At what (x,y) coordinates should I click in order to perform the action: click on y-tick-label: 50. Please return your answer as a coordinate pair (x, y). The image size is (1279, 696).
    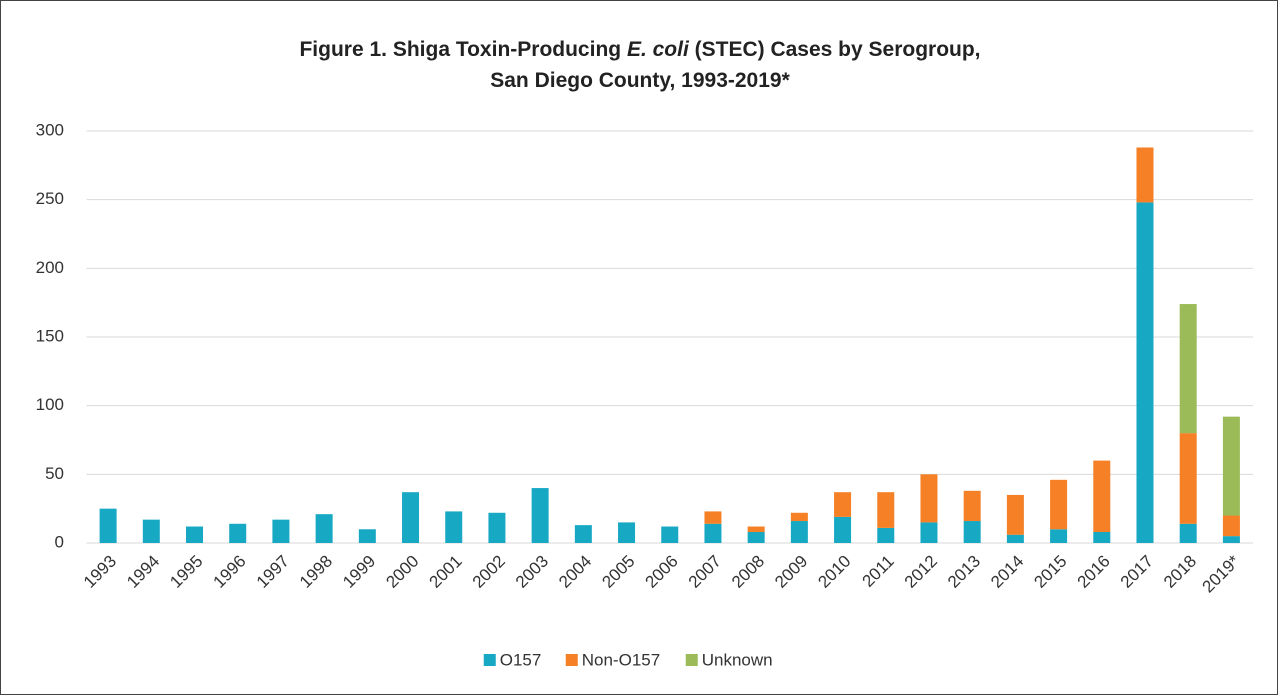
    Looking at the image, I should click on (54, 473).